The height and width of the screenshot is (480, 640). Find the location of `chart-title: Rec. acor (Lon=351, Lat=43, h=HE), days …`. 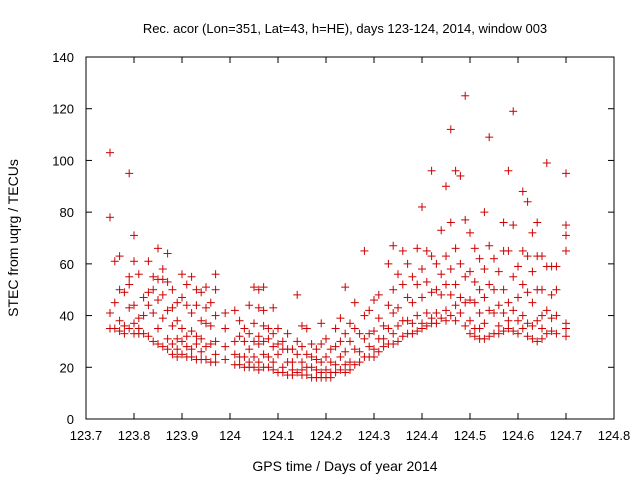

chart-title: Rec. acor (Lon=351, Lat=43, h=HE), days … is located at coordinates (345, 28).